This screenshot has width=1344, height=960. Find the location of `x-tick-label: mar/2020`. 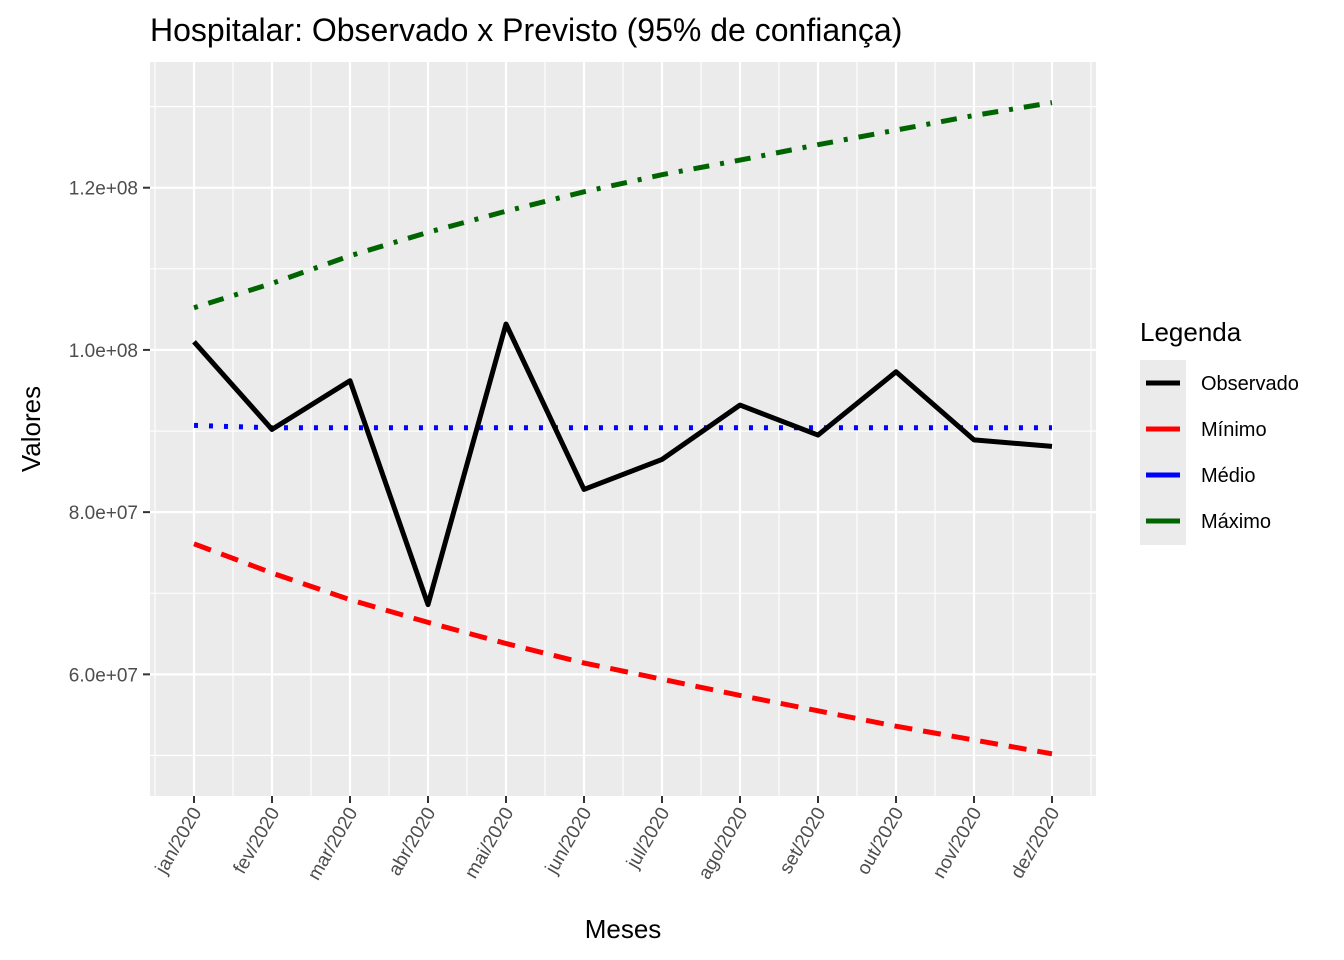

x-tick-label: mar/2020 is located at coordinates (333, 844).